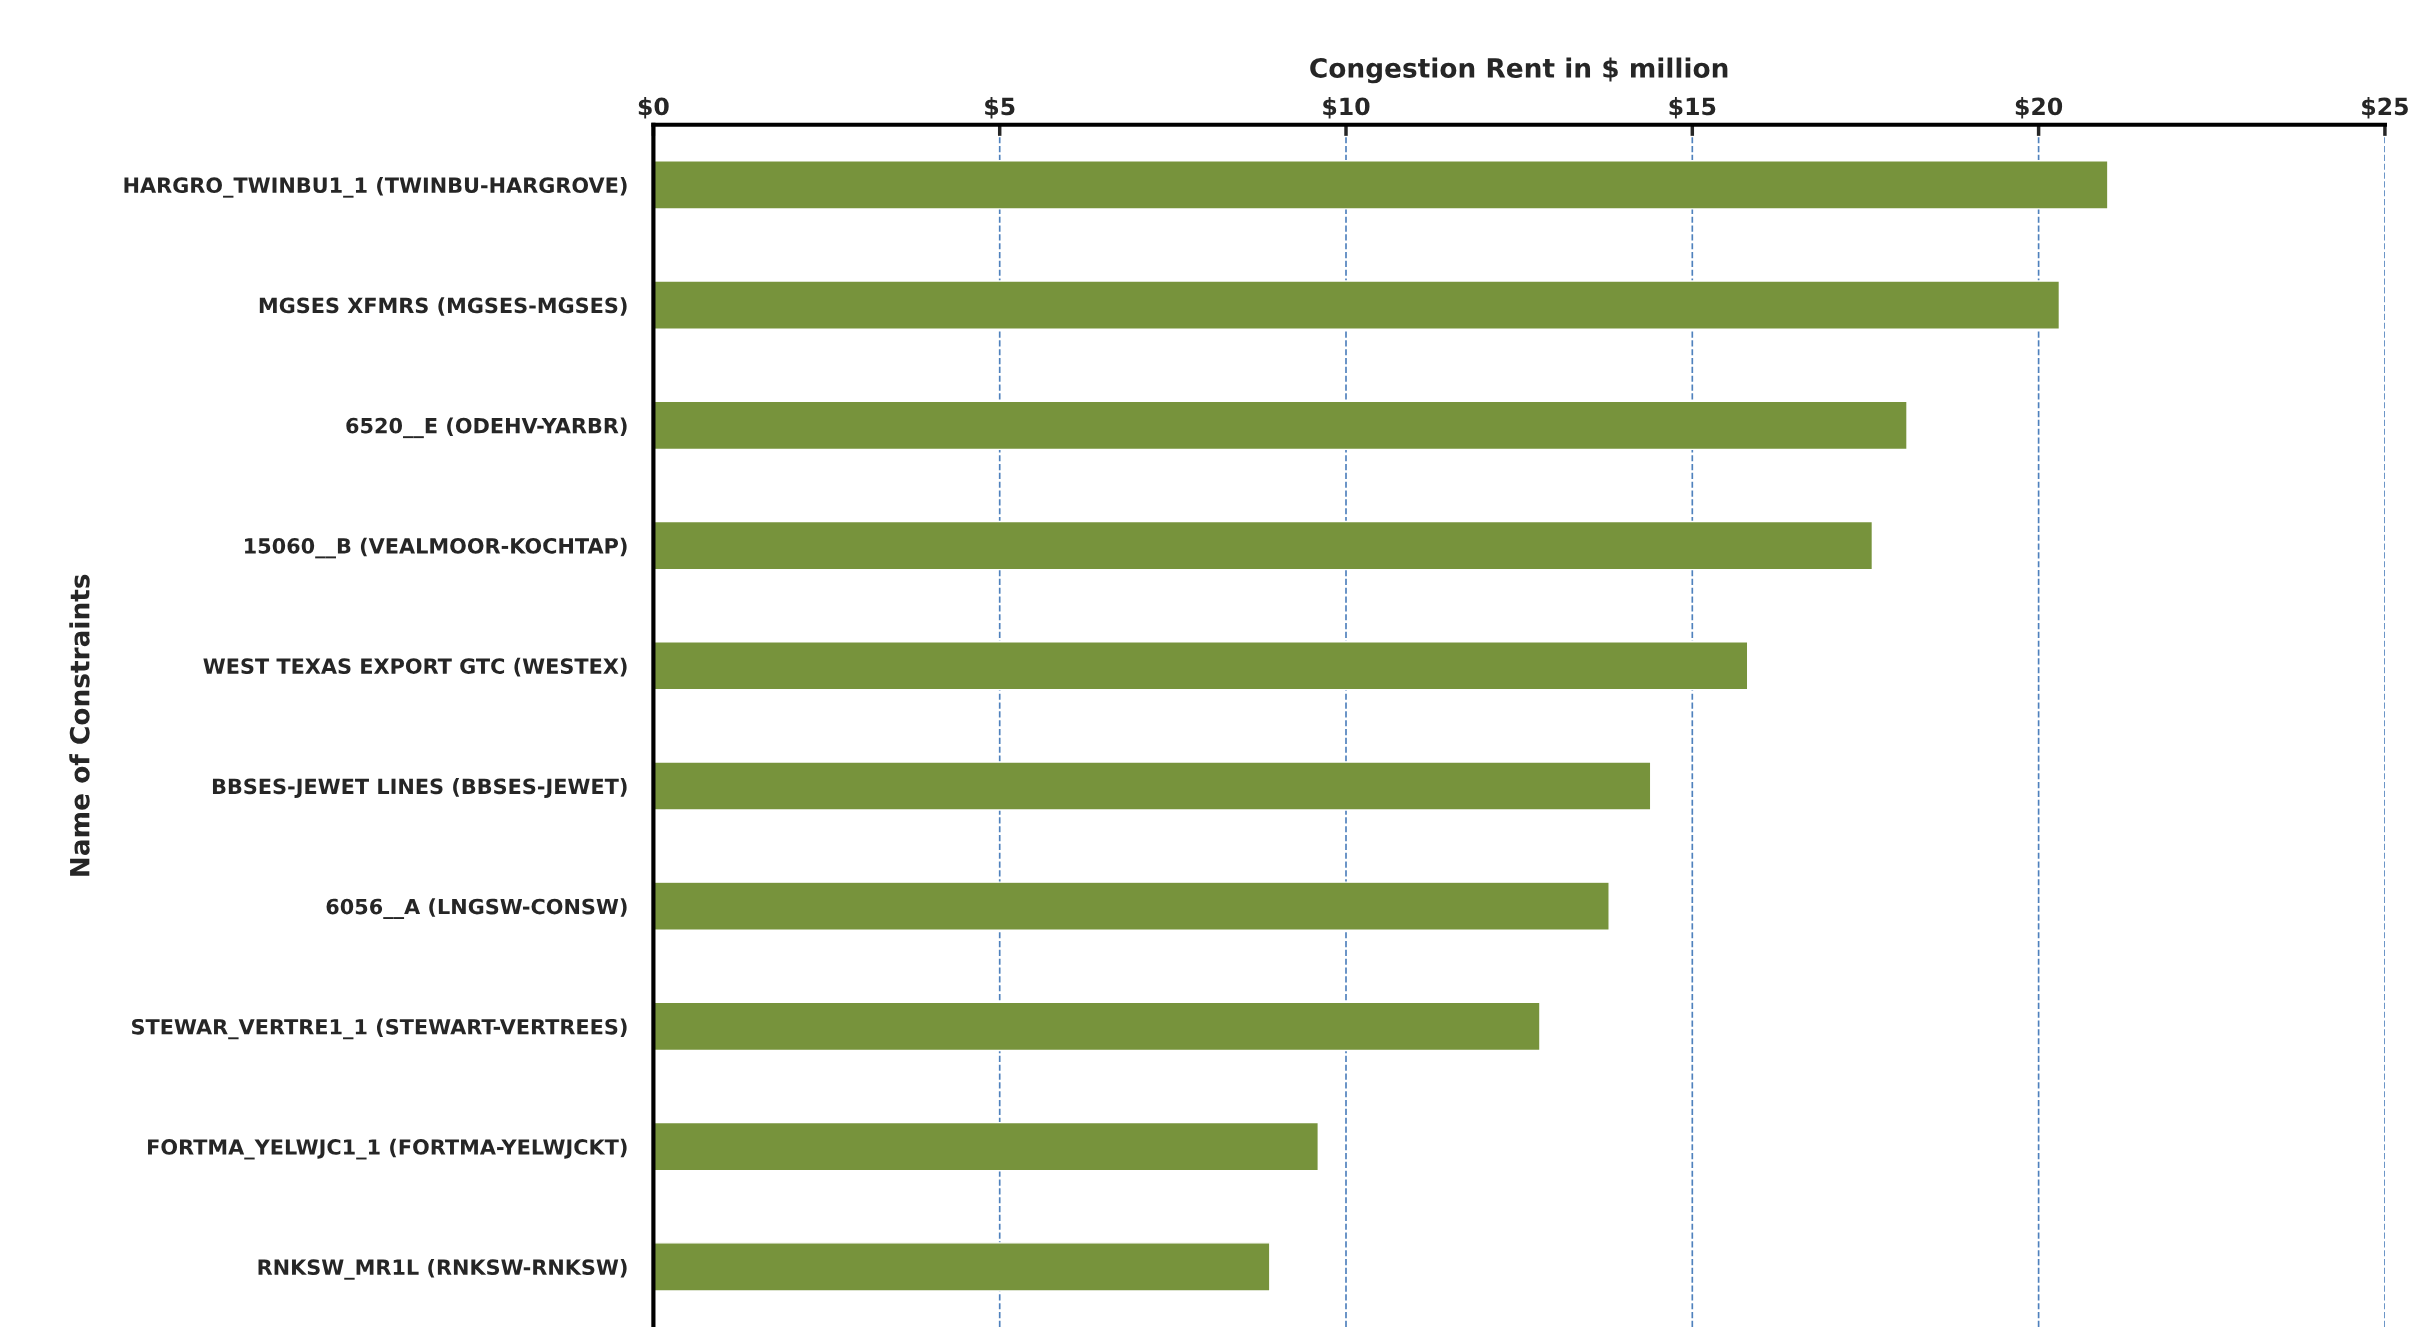  I want to click on y-tick-label: FORTMA_YELWJC1_1 (FORTMA-YELWJCKT), so click(387, 1149).